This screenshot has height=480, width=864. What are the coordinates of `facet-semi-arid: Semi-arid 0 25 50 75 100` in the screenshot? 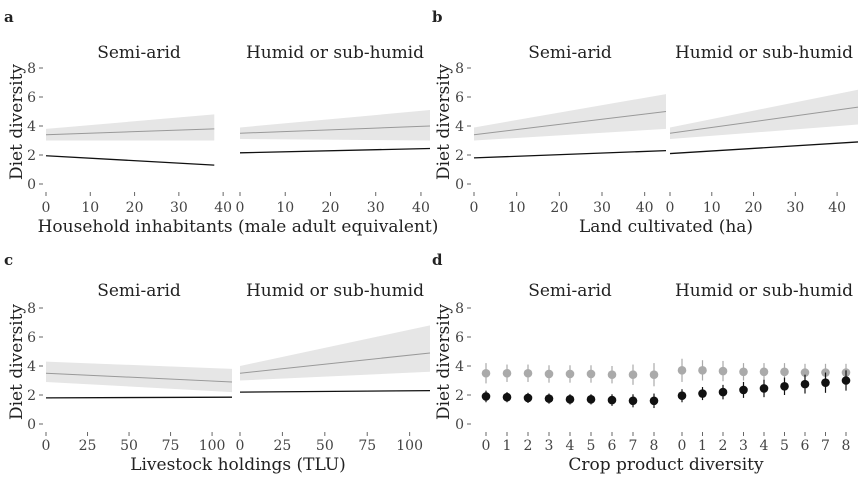 It's located at (137, 367).